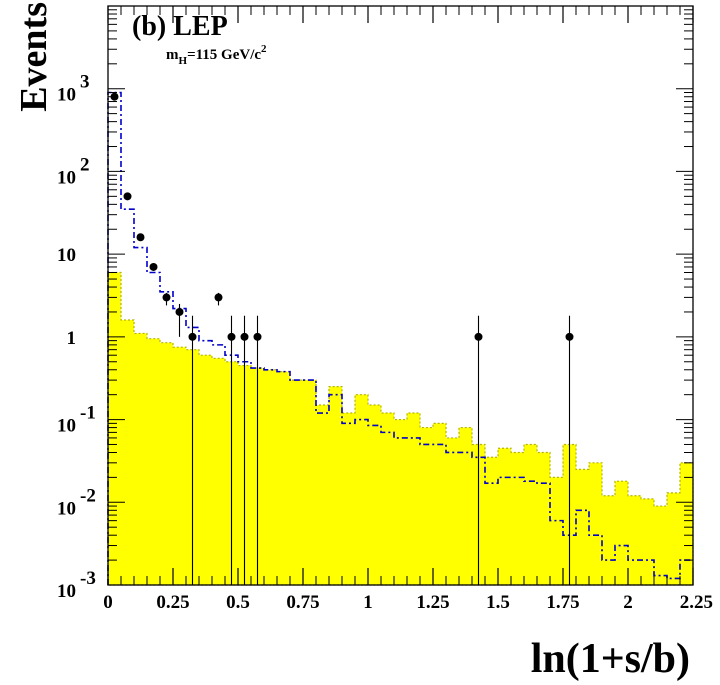  I want to click on x-tick-label: 2.25, so click(696, 602).